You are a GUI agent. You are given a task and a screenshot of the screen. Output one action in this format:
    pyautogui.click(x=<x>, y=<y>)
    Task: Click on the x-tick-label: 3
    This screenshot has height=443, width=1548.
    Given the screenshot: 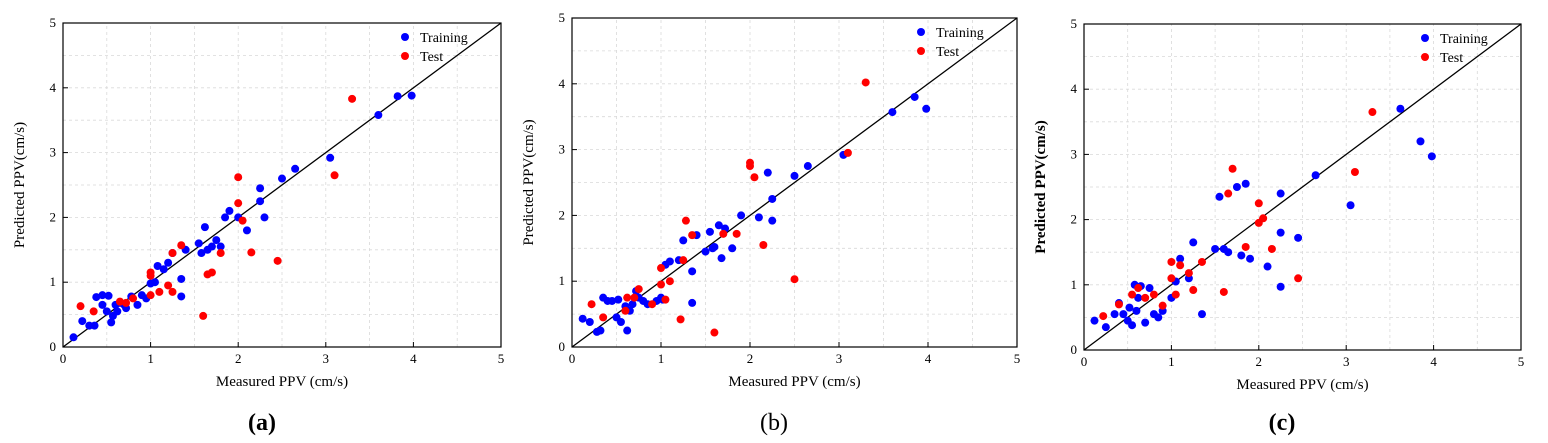 What is the action you would take?
    pyautogui.click(x=326, y=358)
    